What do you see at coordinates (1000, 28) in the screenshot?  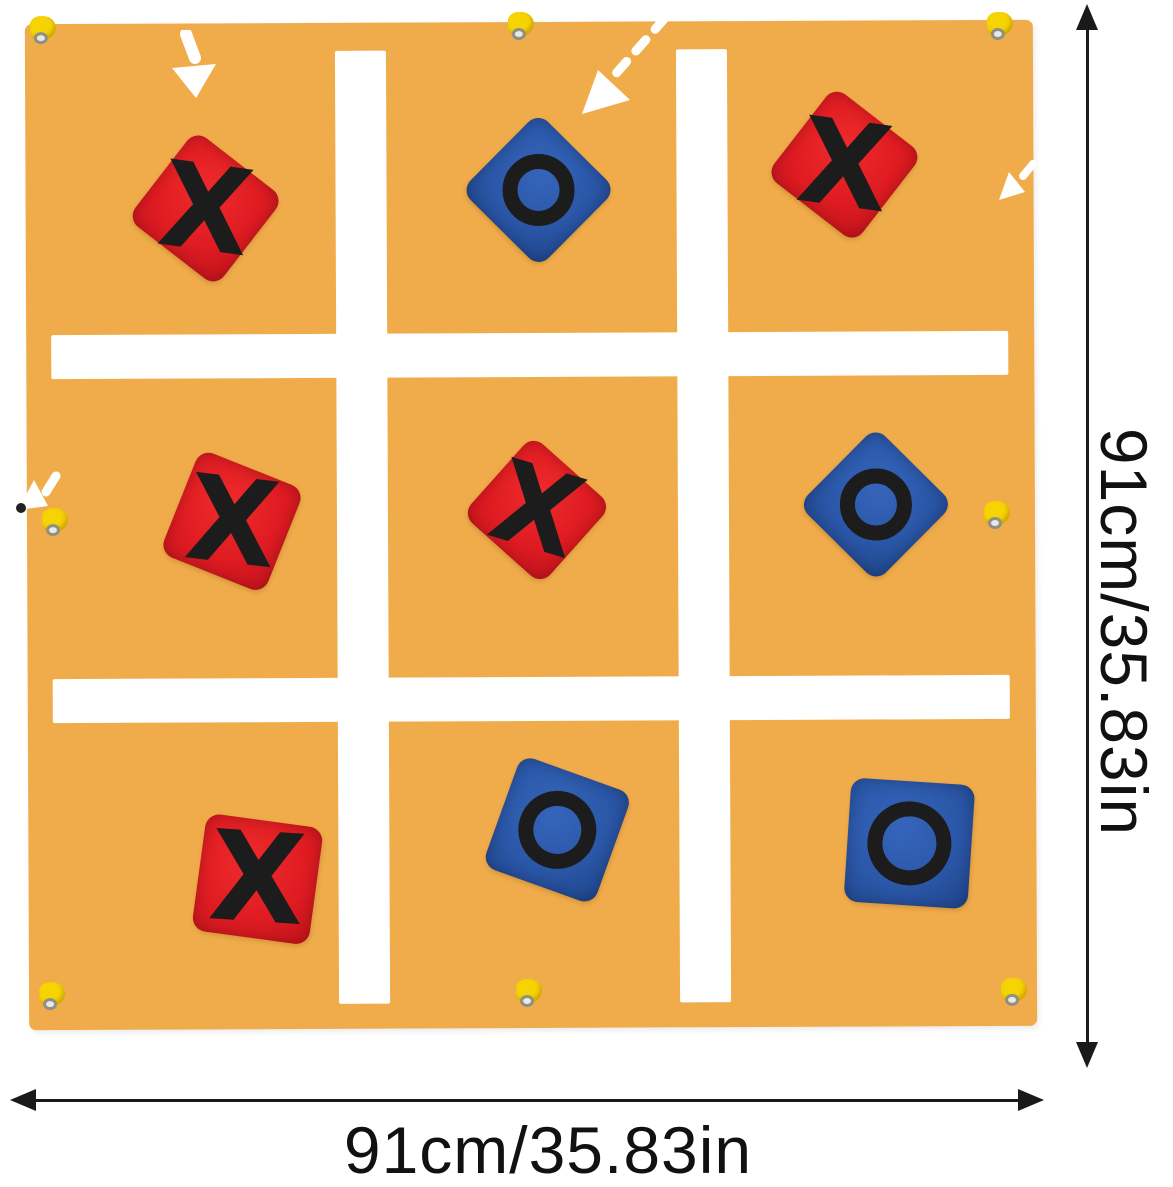 I see `mat-clip-icon-top-right` at bounding box center [1000, 28].